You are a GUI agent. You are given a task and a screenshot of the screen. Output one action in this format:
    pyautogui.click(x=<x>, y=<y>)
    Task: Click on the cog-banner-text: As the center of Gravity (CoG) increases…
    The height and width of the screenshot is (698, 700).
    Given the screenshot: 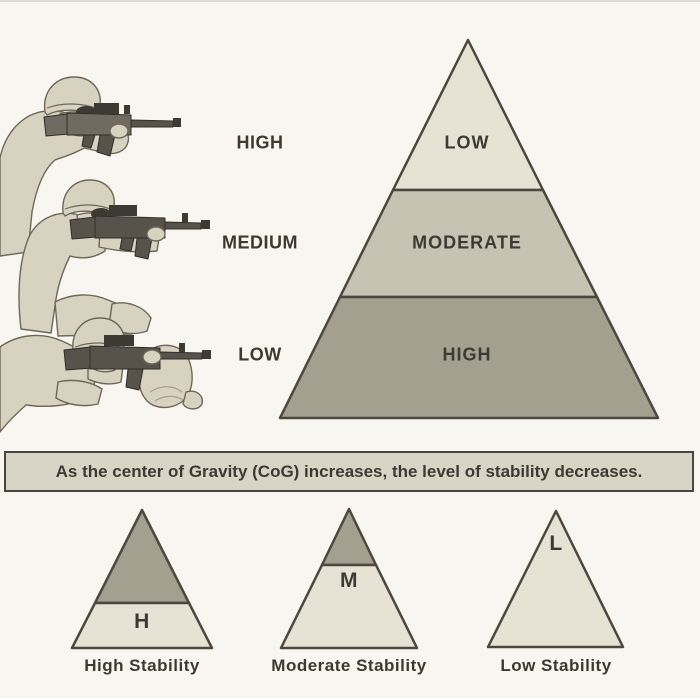 What is the action you would take?
    pyautogui.click(x=349, y=471)
    